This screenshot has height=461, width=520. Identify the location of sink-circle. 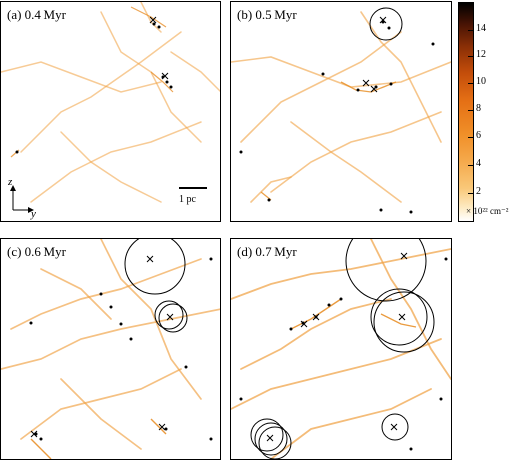
(386, 24).